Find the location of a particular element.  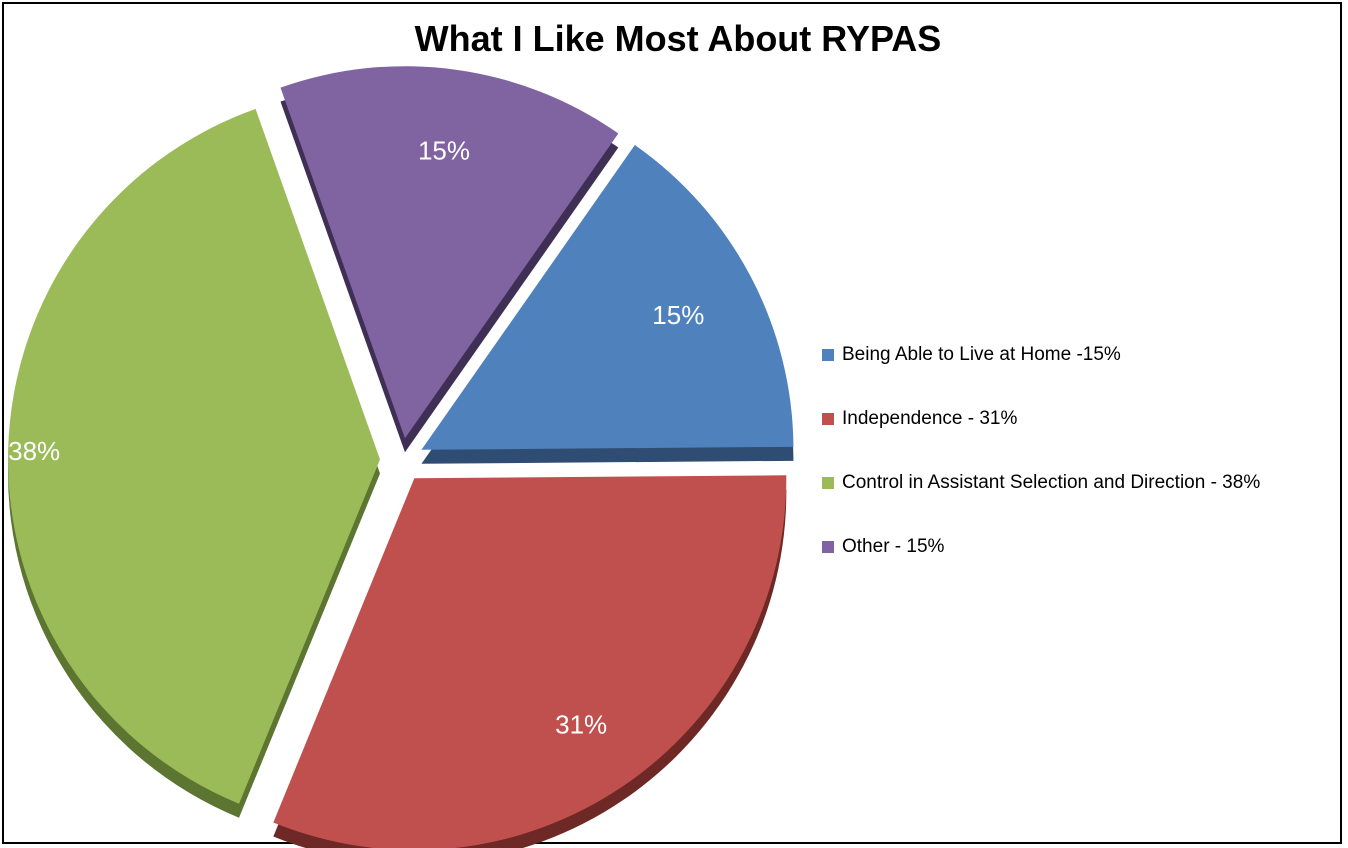

legend-label: Independence - 31% is located at coordinates (930, 418).